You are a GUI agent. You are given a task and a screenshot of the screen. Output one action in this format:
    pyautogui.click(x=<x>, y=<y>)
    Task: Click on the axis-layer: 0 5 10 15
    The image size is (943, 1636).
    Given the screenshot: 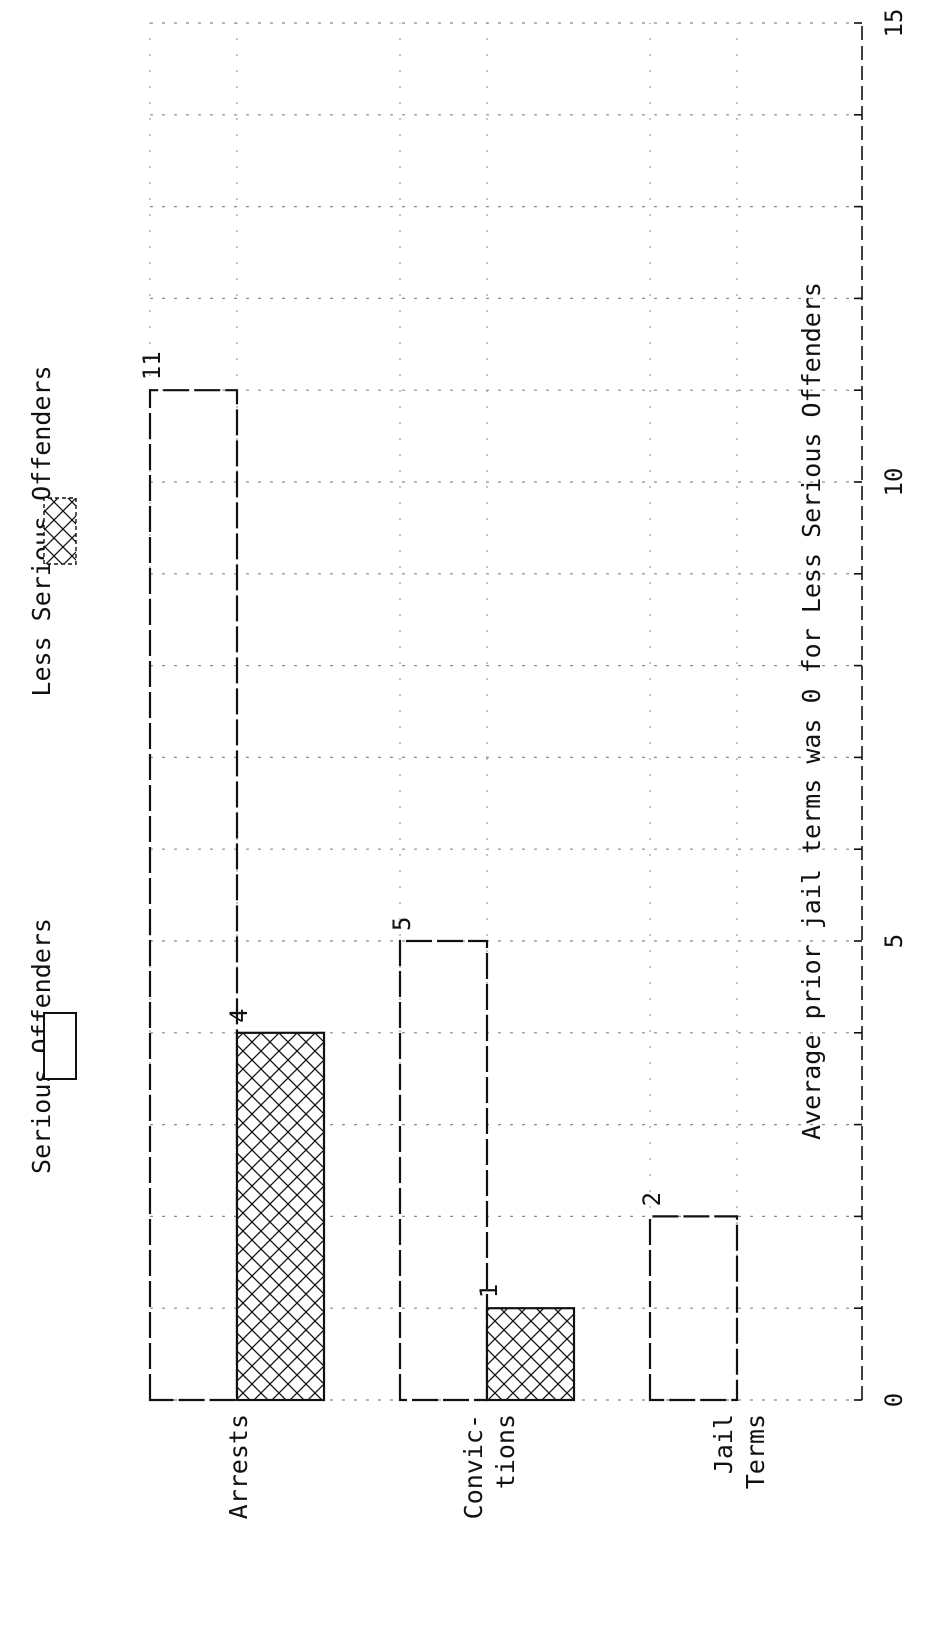 What is the action you would take?
    pyautogui.click(x=881, y=708)
    